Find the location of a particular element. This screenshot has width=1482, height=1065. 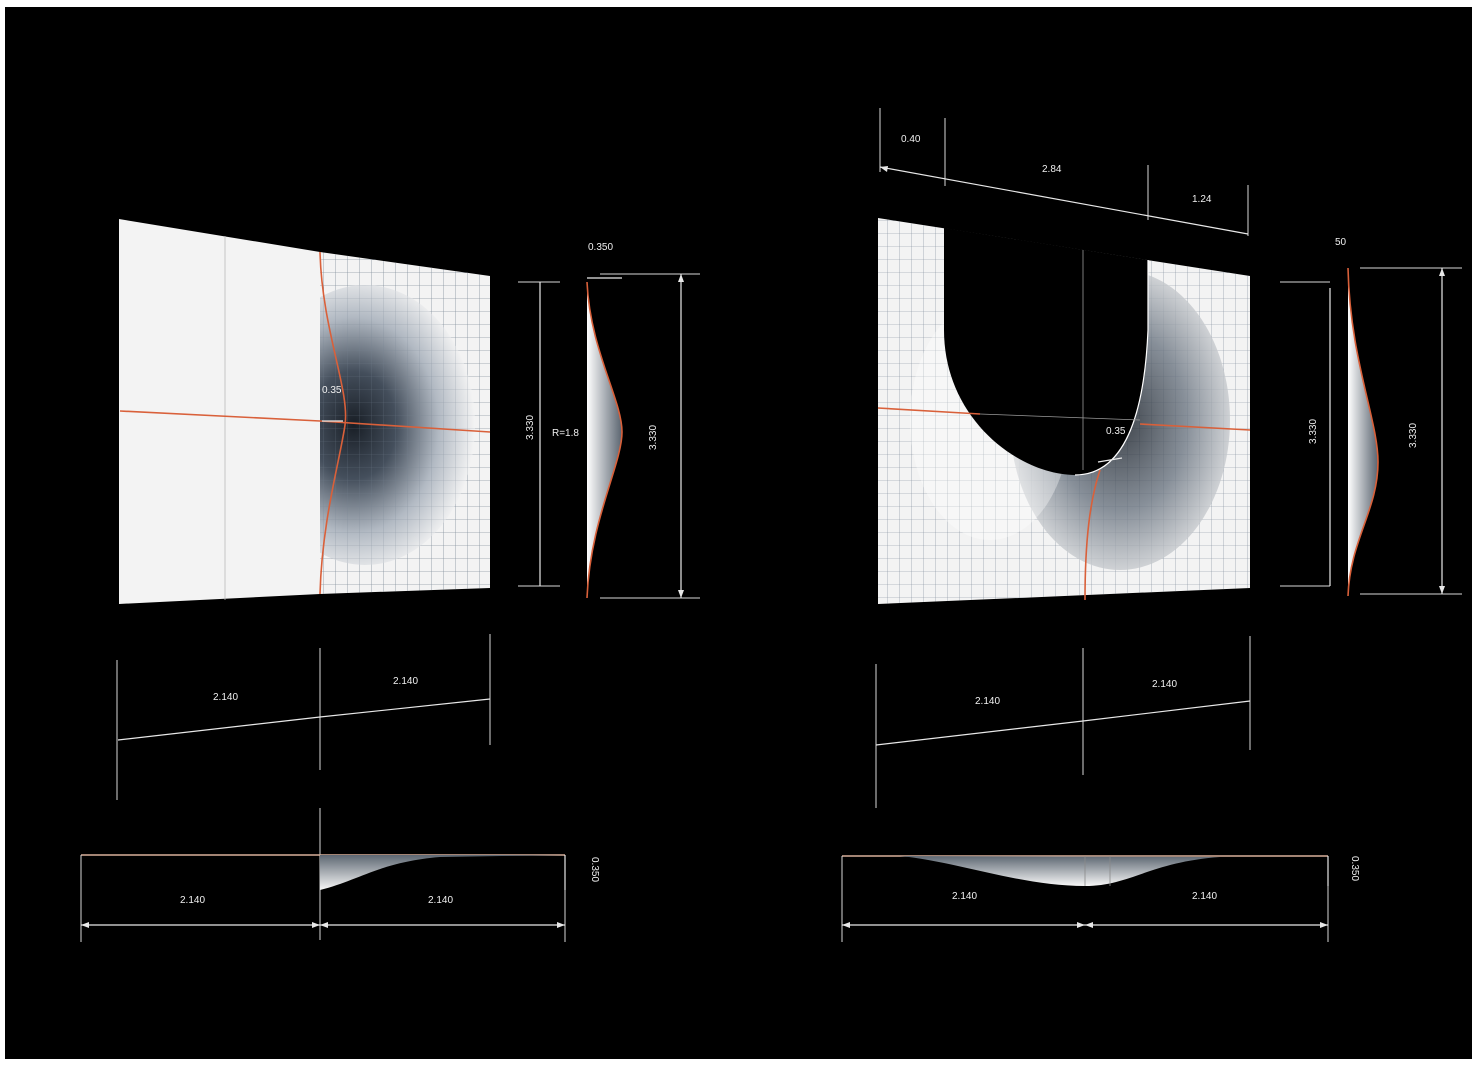

right-height-inner-label: 3.330 is located at coordinates (1313, 431).